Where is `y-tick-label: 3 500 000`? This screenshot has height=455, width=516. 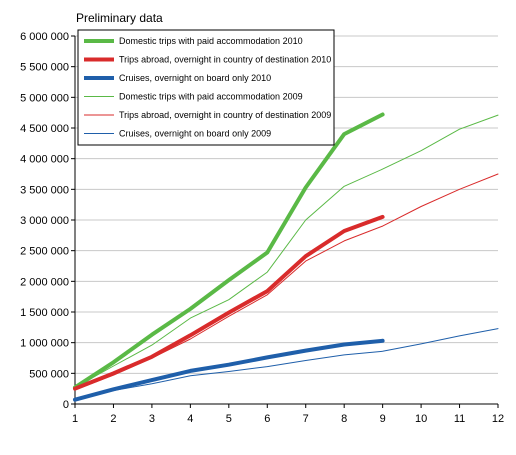
y-tick-label: 3 500 000 is located at coordinates (44, 190).